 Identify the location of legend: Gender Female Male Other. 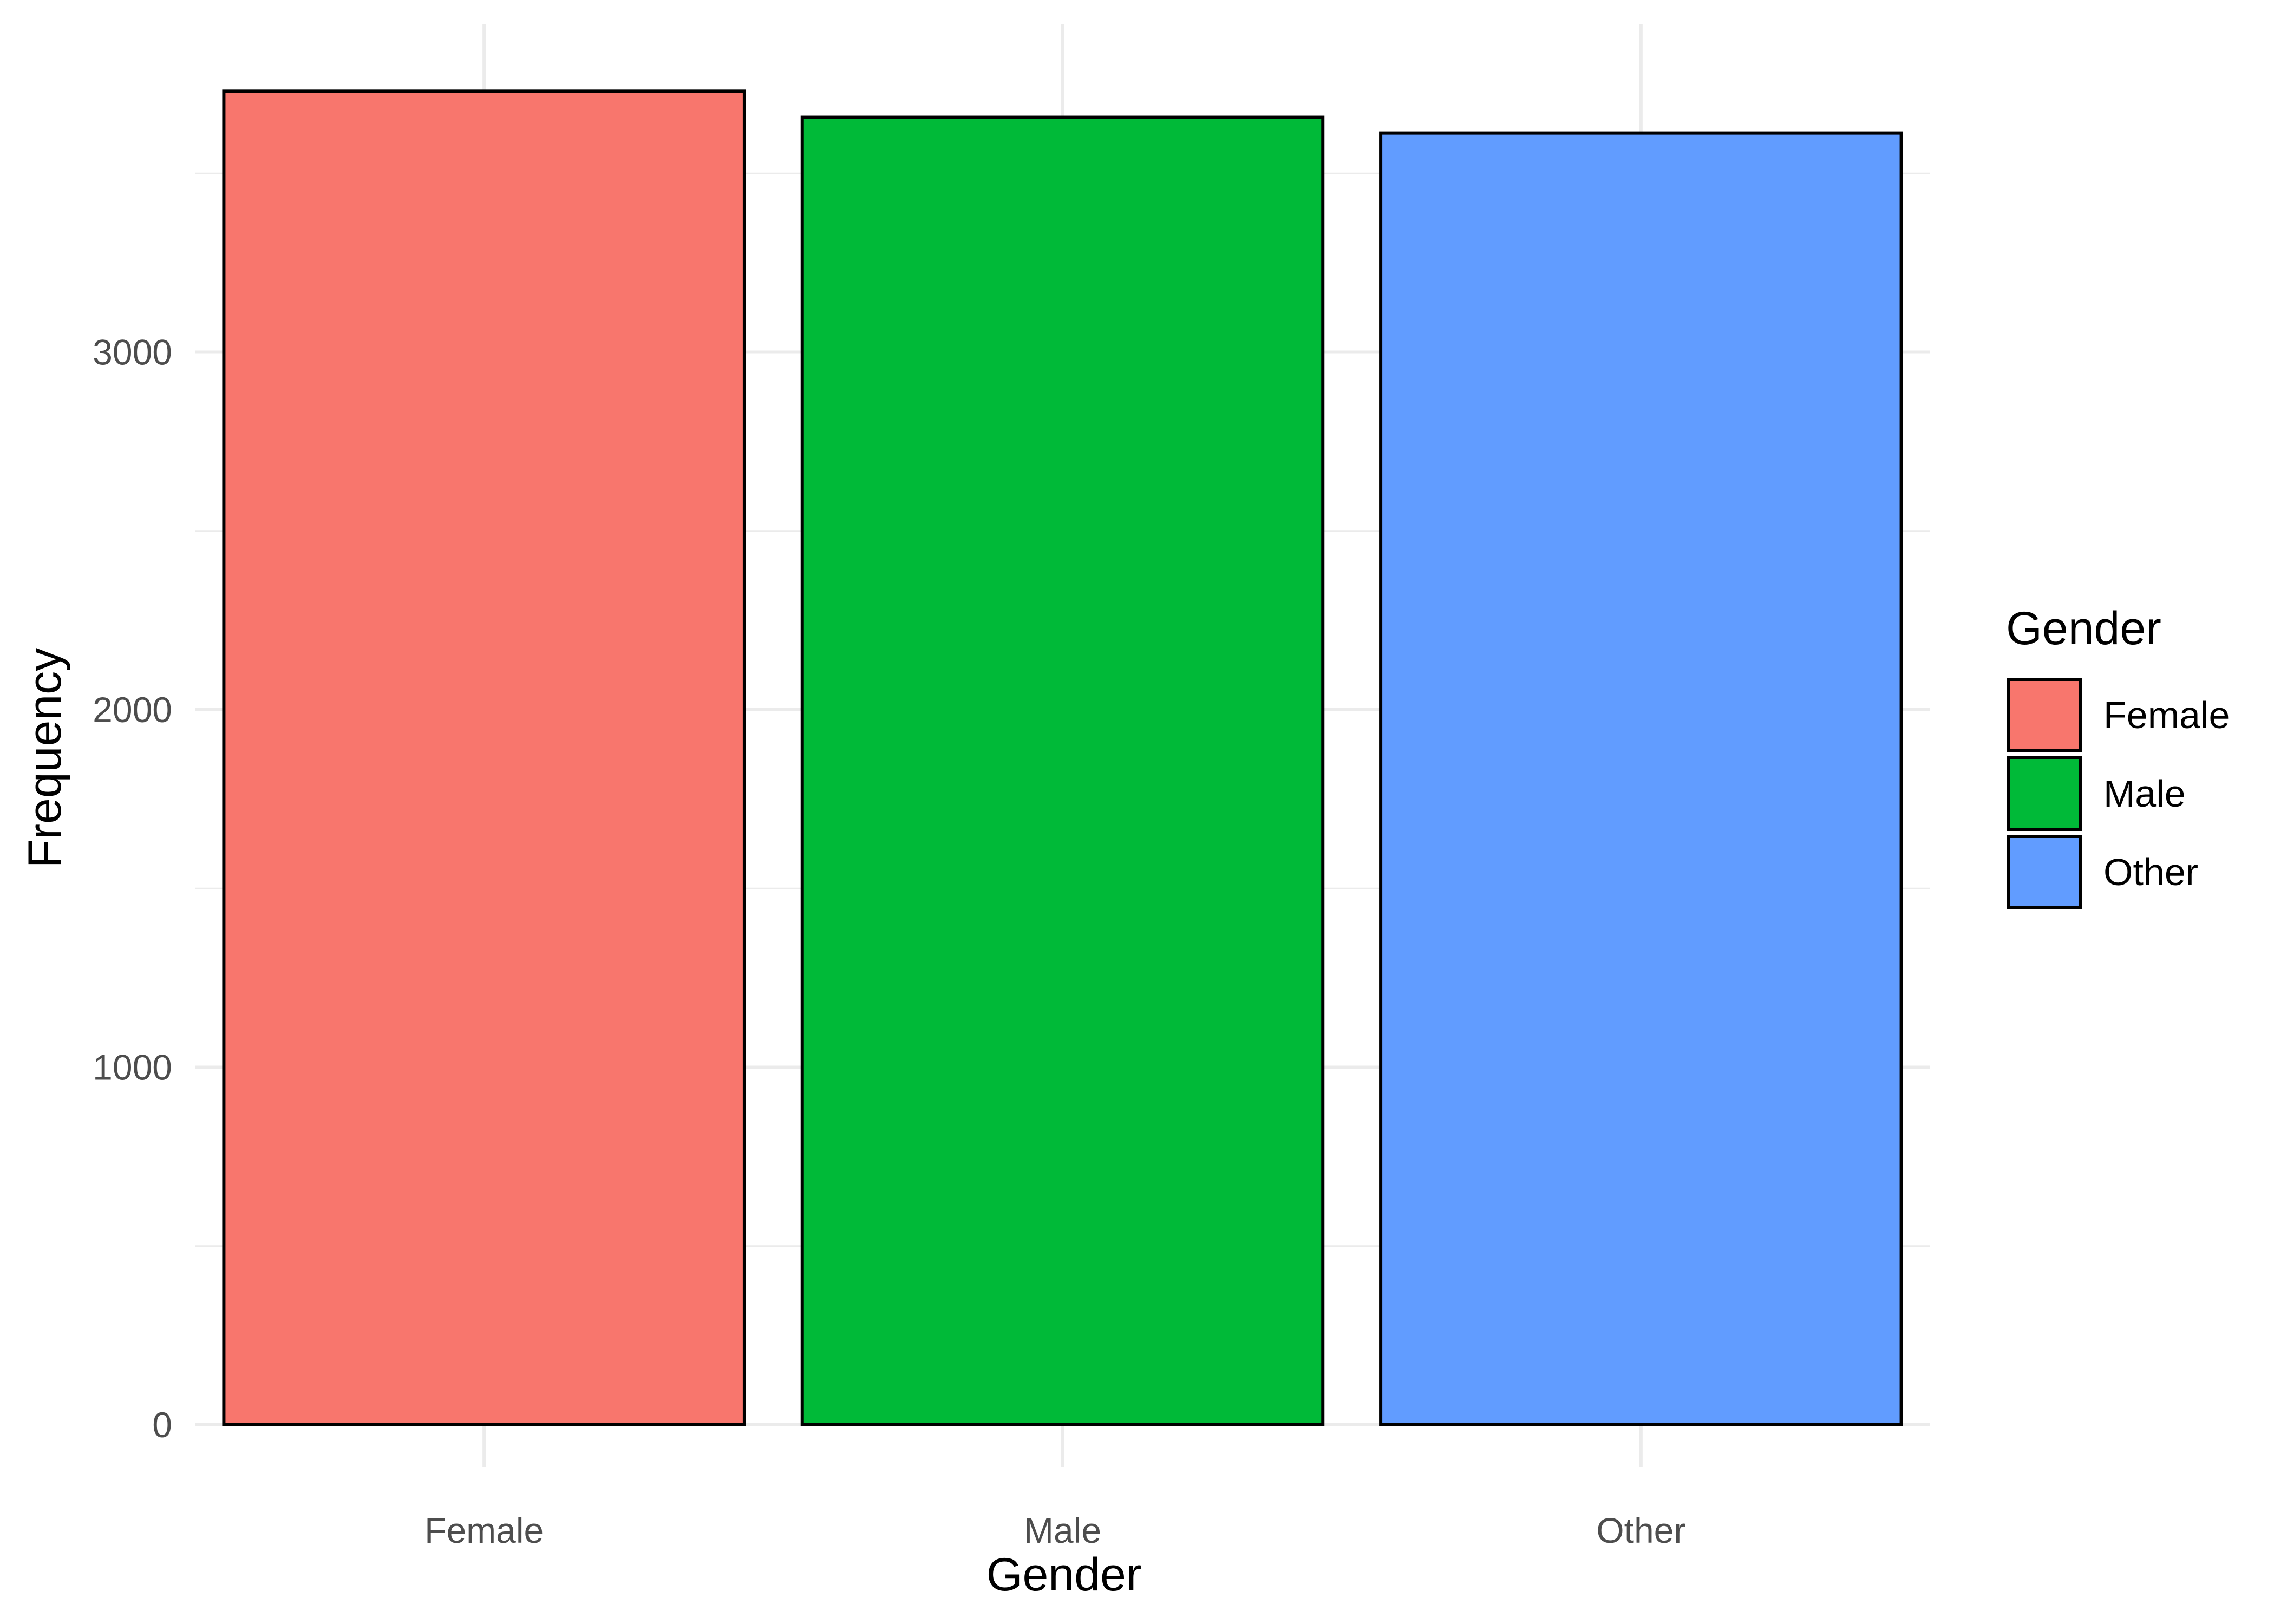
(2118, 756).